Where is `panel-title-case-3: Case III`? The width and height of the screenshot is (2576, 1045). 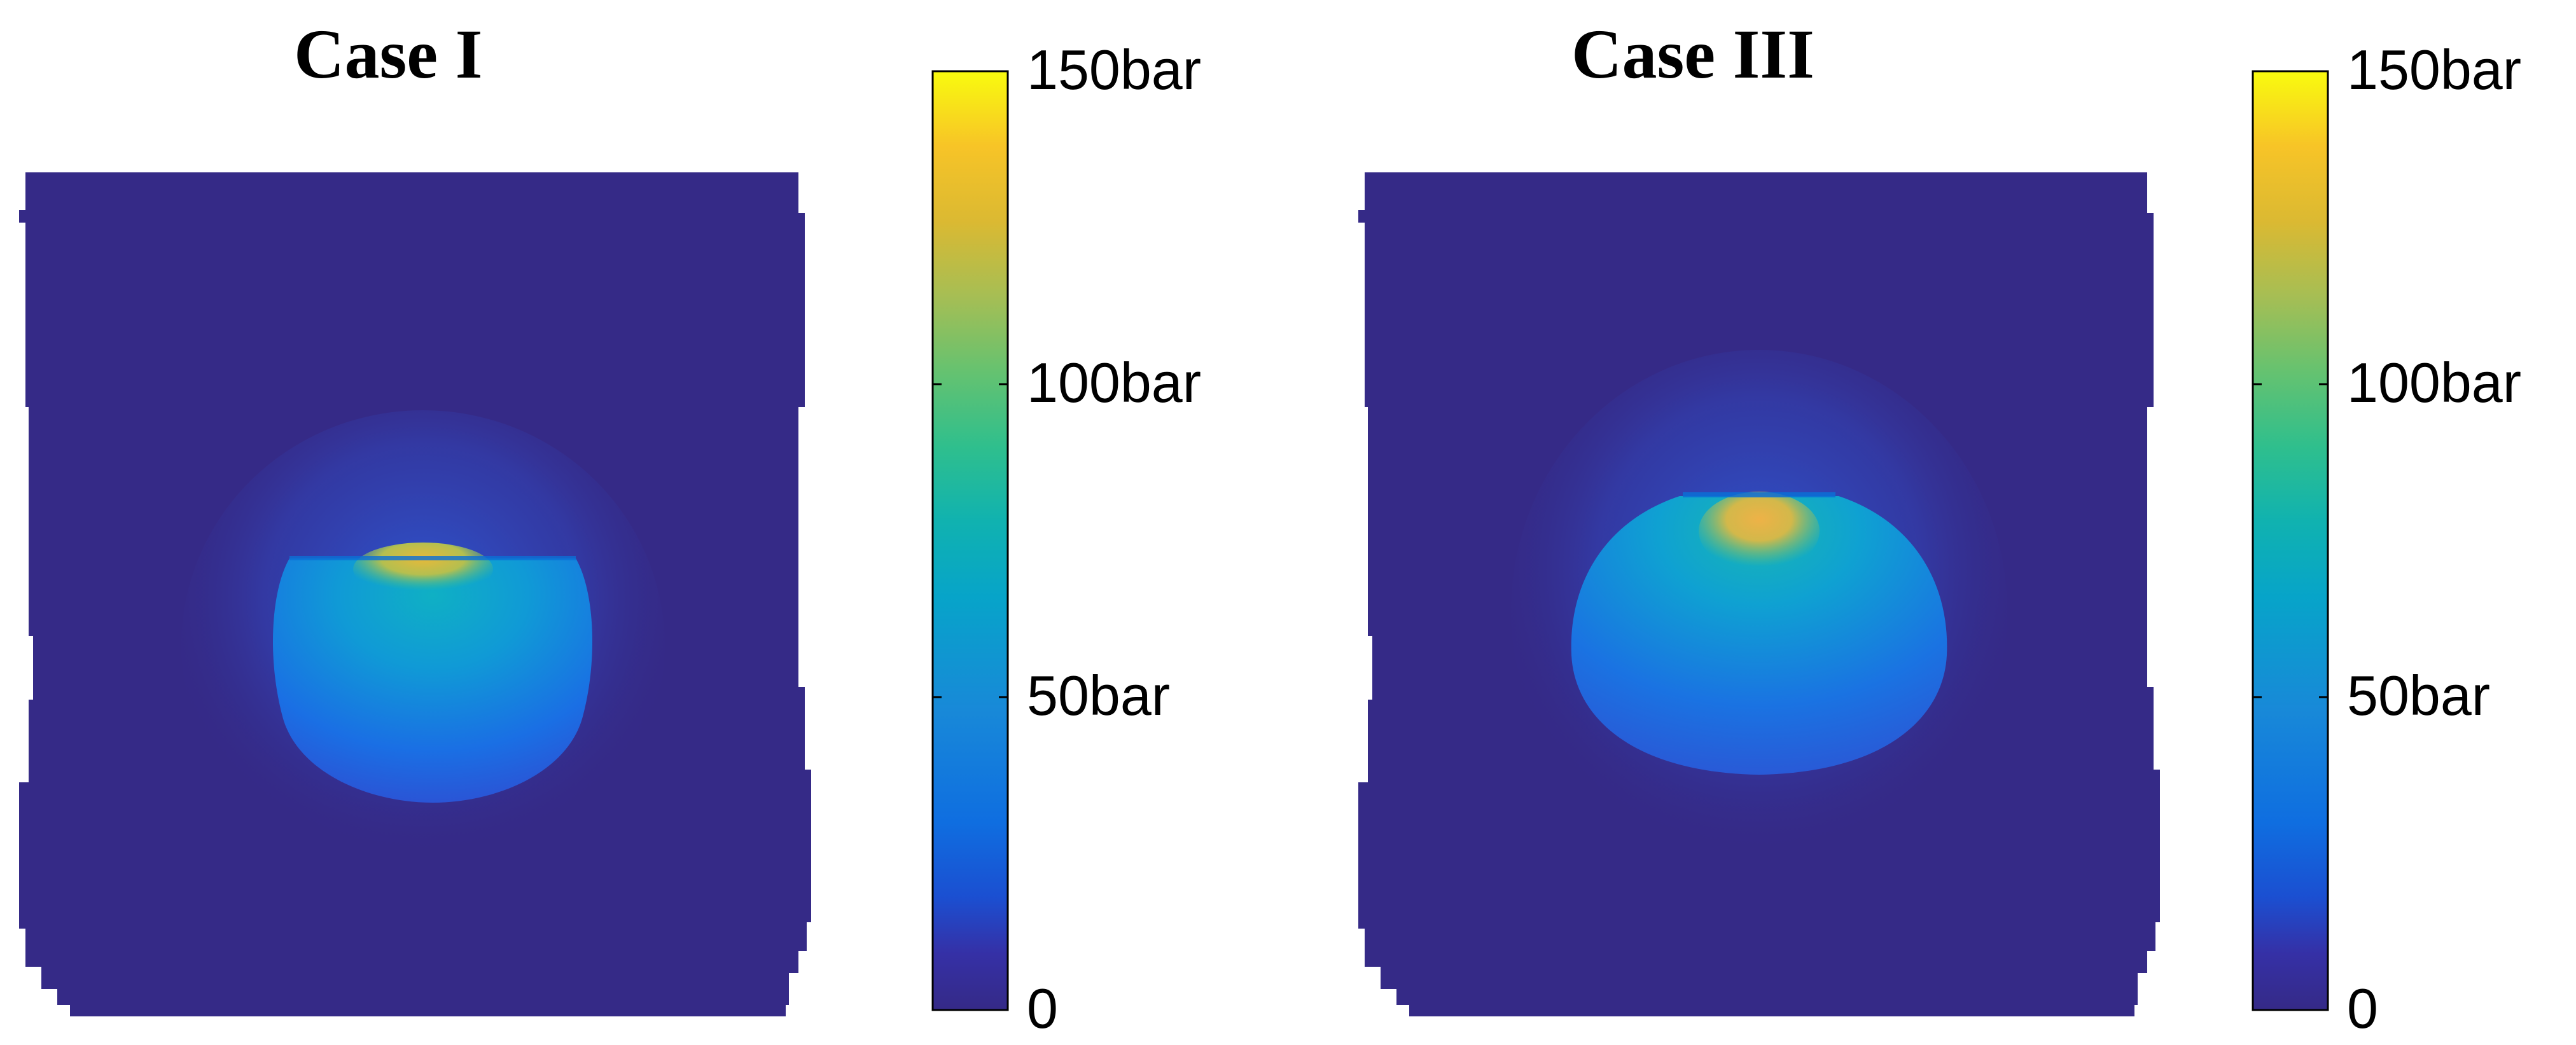 panel-title-case-3: Case III is located at coordinates (1692, 54).